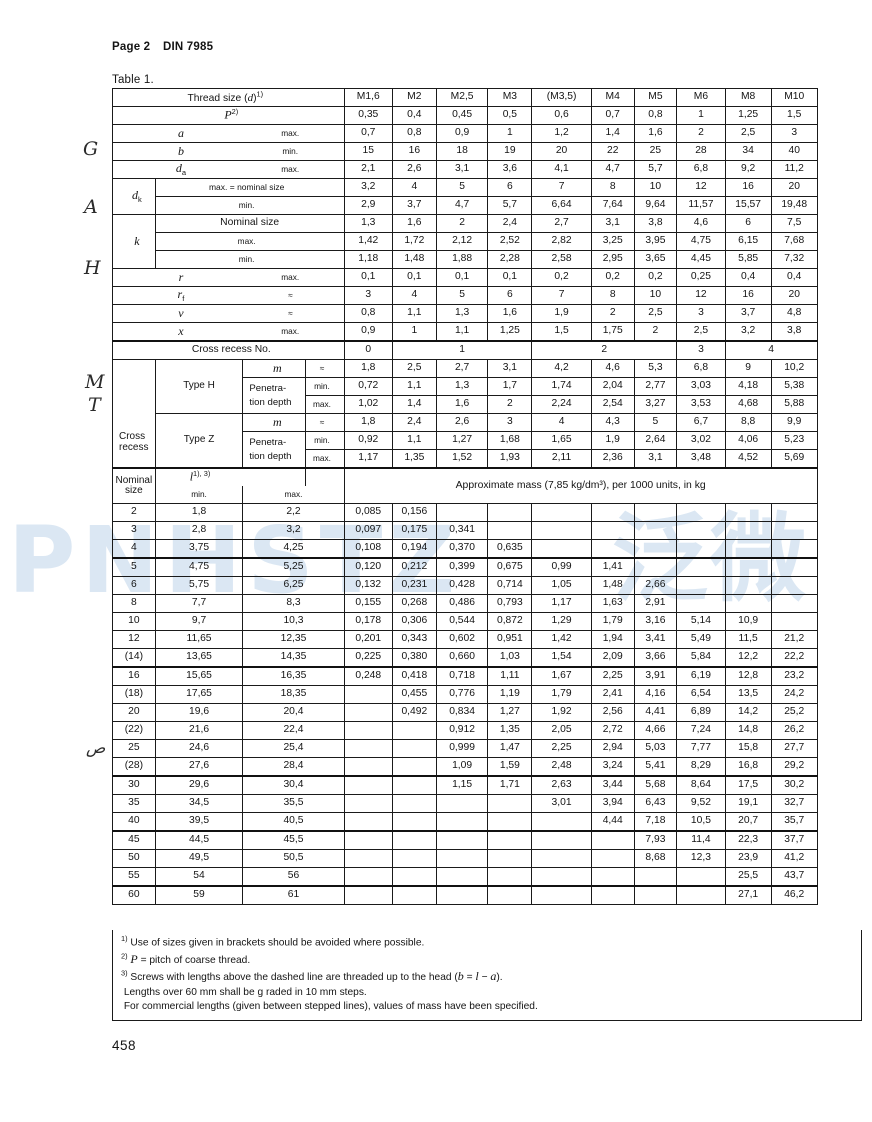  What do you see at coordinates (274, 450) in the screenshot?
I see `penetration-depth-label: Penetra-tion depth` at bounding box center [274, 450].